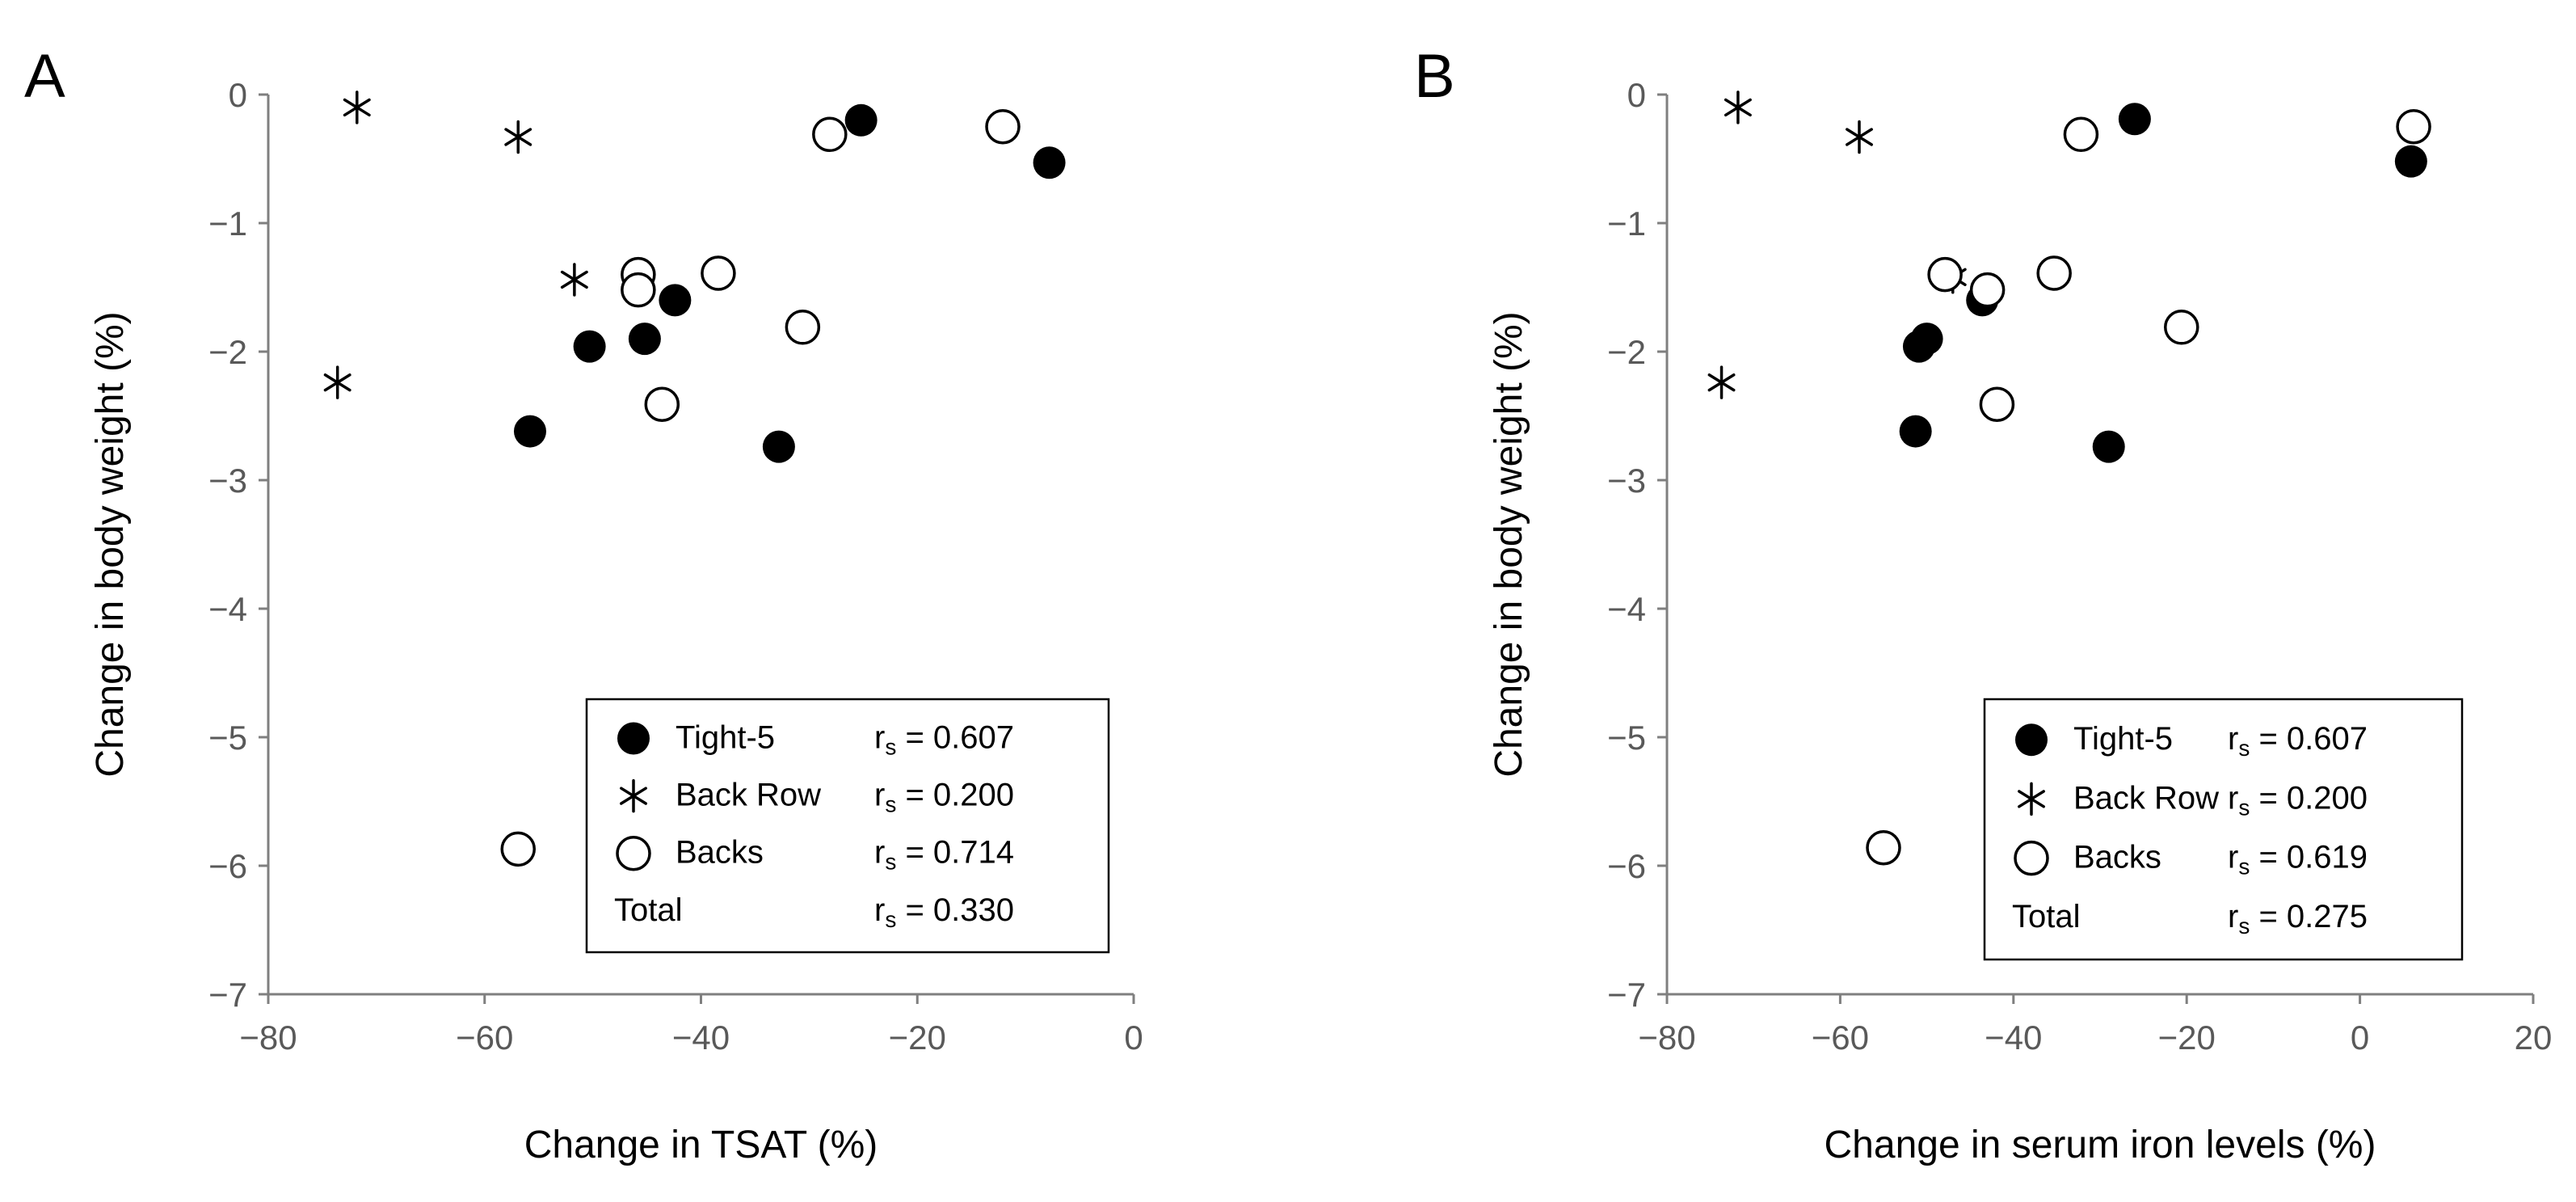 This screenshot has height=1202, width=2576. Describe the element at coordinates (944, 912) in the screenshot. I see `legend-rs: rs = 0.330` at that location.